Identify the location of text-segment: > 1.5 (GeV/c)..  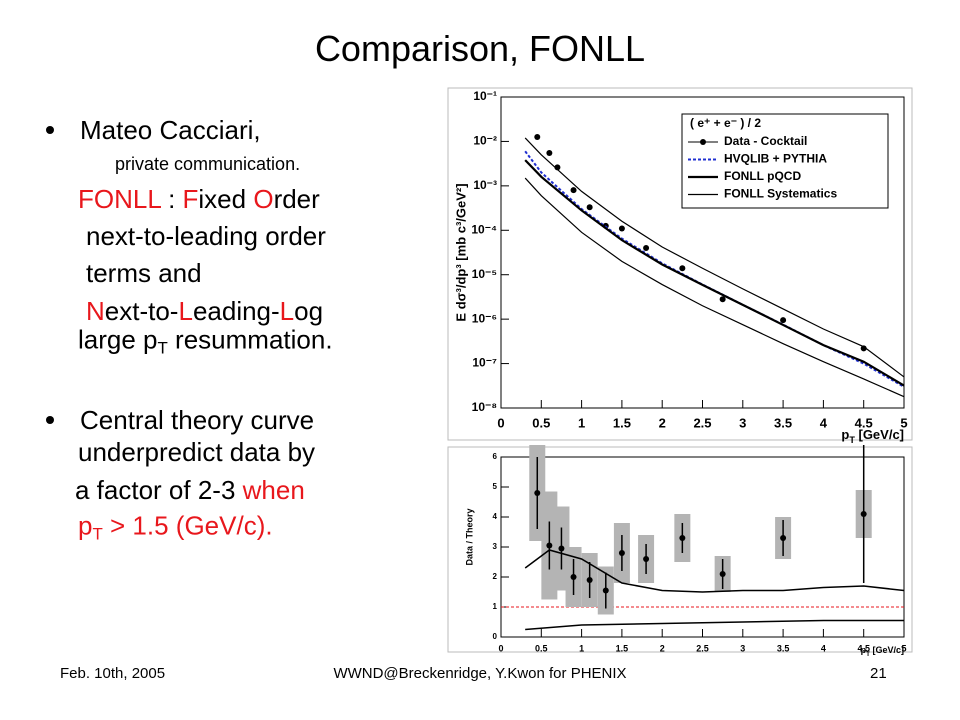
(187, 525).